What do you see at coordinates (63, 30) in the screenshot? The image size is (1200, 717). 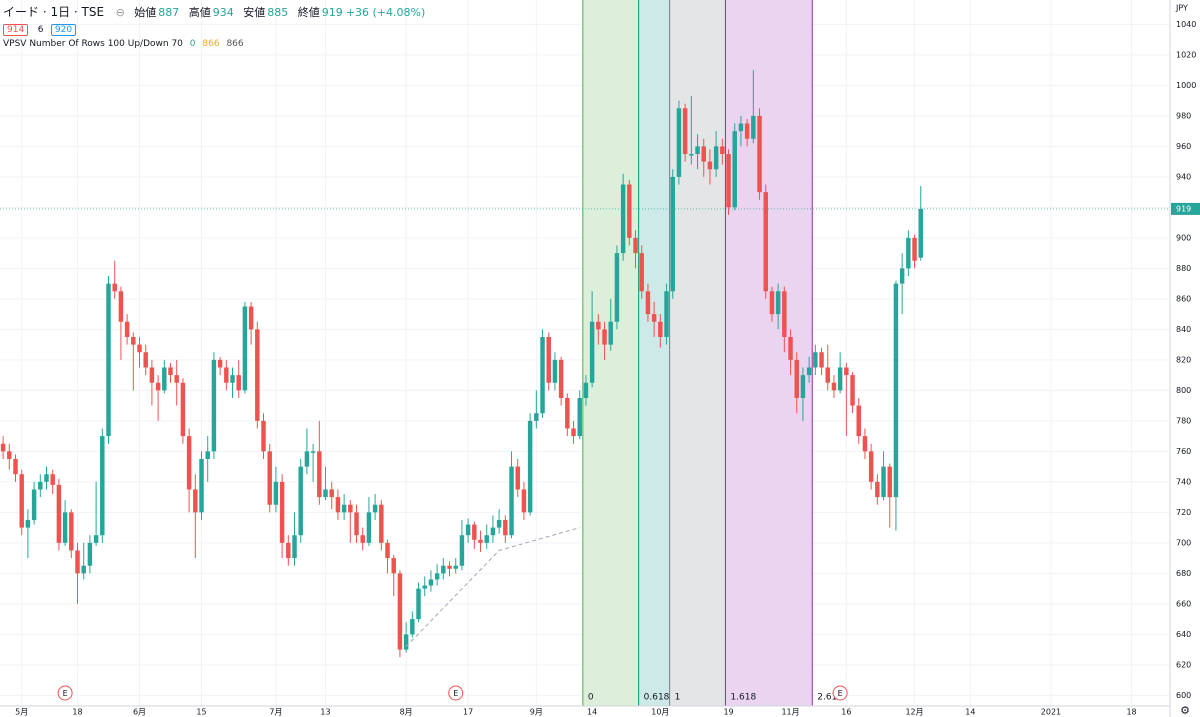 I see `ask: 920` at bounding box center [63, 30].